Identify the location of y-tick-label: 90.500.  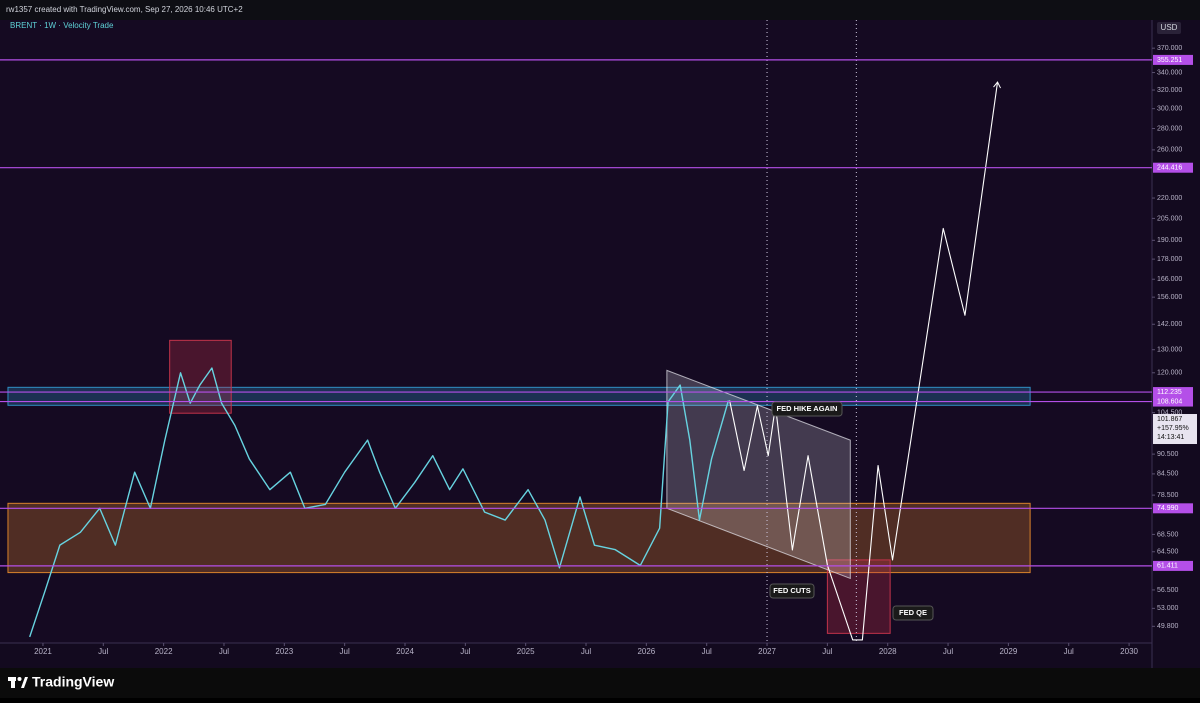
(1168, 454).